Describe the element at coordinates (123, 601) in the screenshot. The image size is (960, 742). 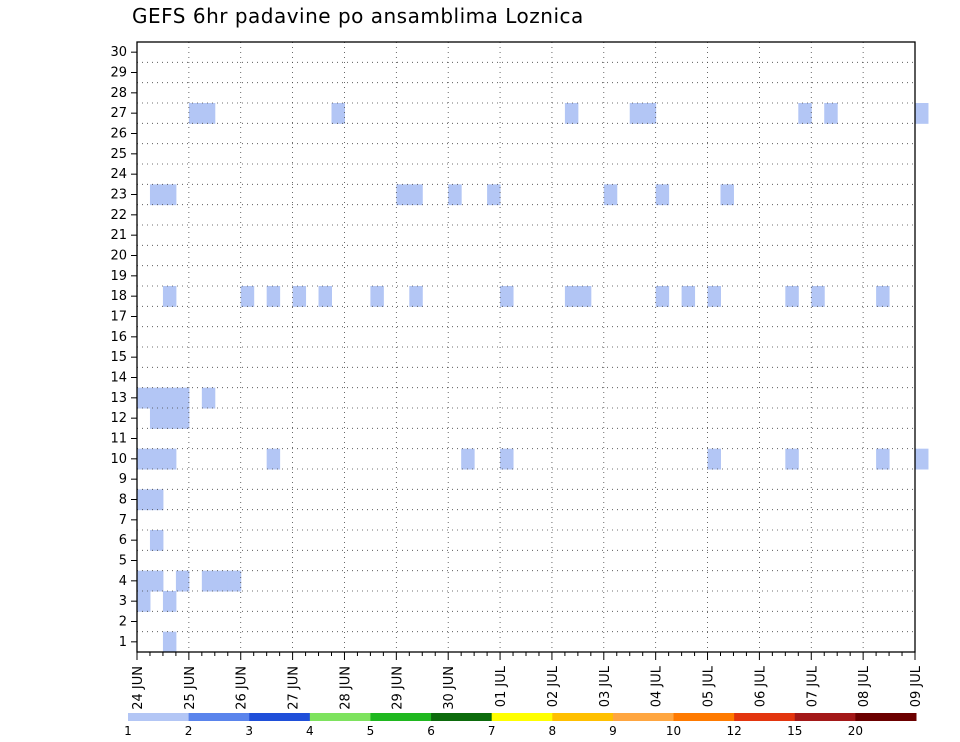
I see `y-tick-label: 3` at that location.